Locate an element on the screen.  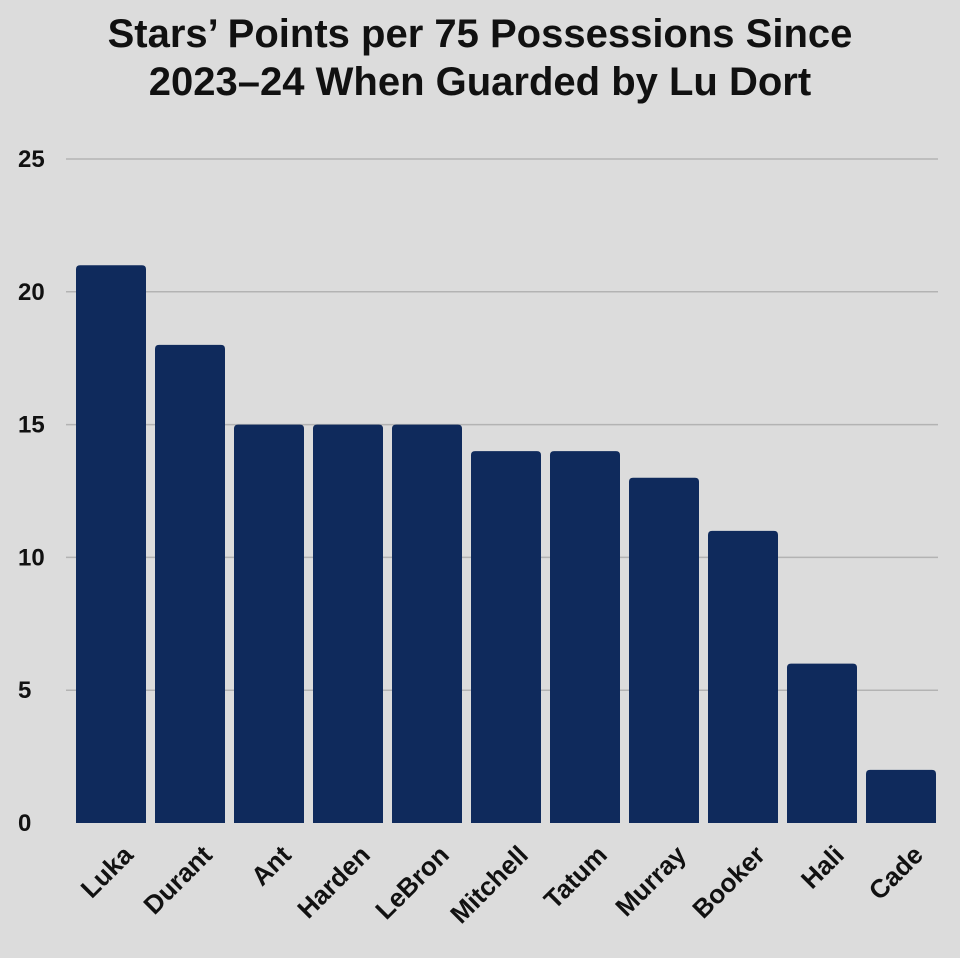
y-tick-label: 10 is located at coordinates (31, 557).